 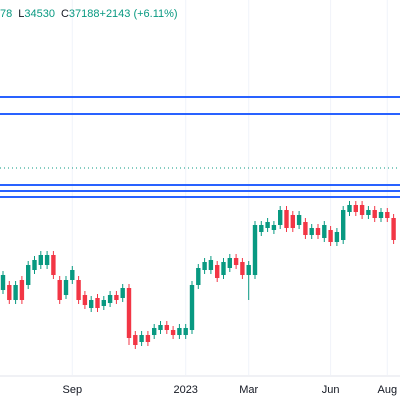 I want to click on header-part: 78, so click(x=6, y=14).